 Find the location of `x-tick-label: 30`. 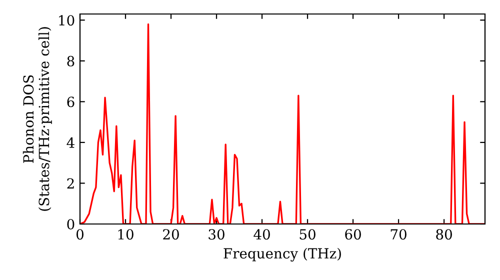

x-tick-label: 30 is located at coordinates (216, 234).